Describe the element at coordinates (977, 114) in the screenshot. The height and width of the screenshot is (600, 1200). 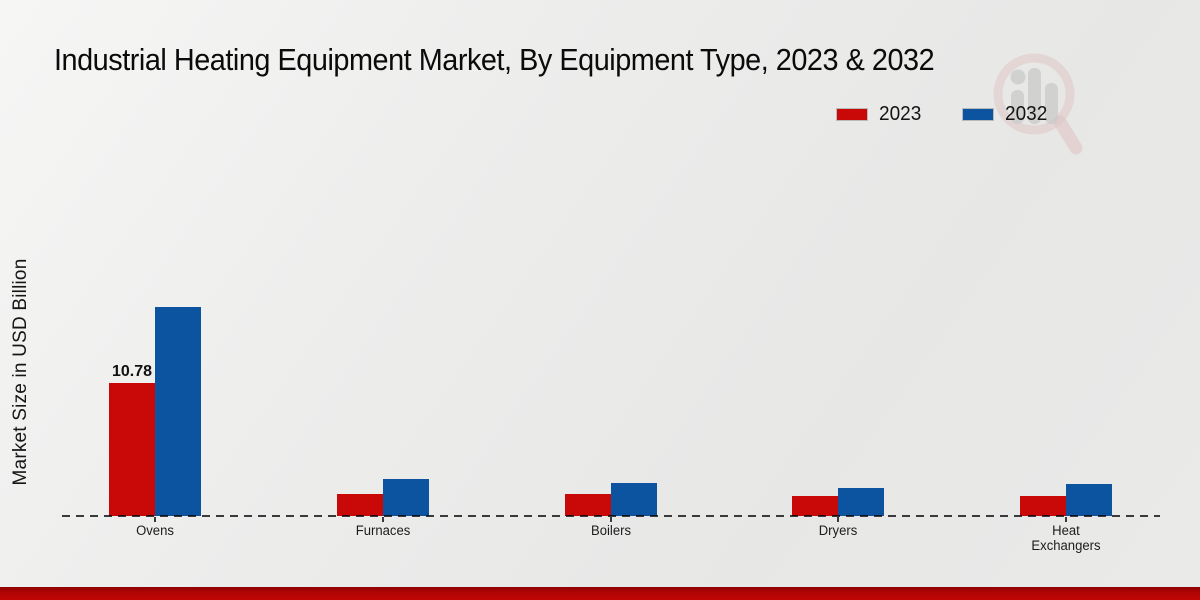
I see `legend-swatch-2032` at that location.